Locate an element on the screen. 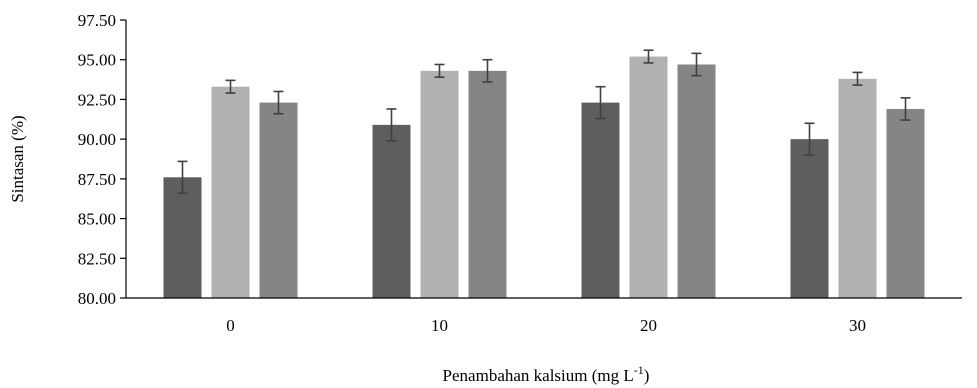 The image size is (977, 388). x-axis-ticks: 0 10 20 30 is located at coordinates (546, 325).